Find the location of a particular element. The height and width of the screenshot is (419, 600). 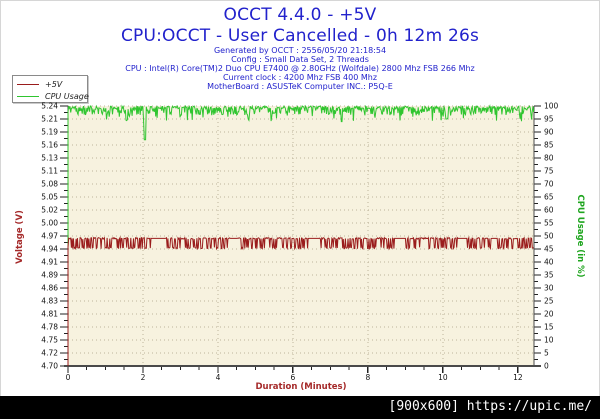

svg-text: 4.75 is located at coordinates (49, 340).